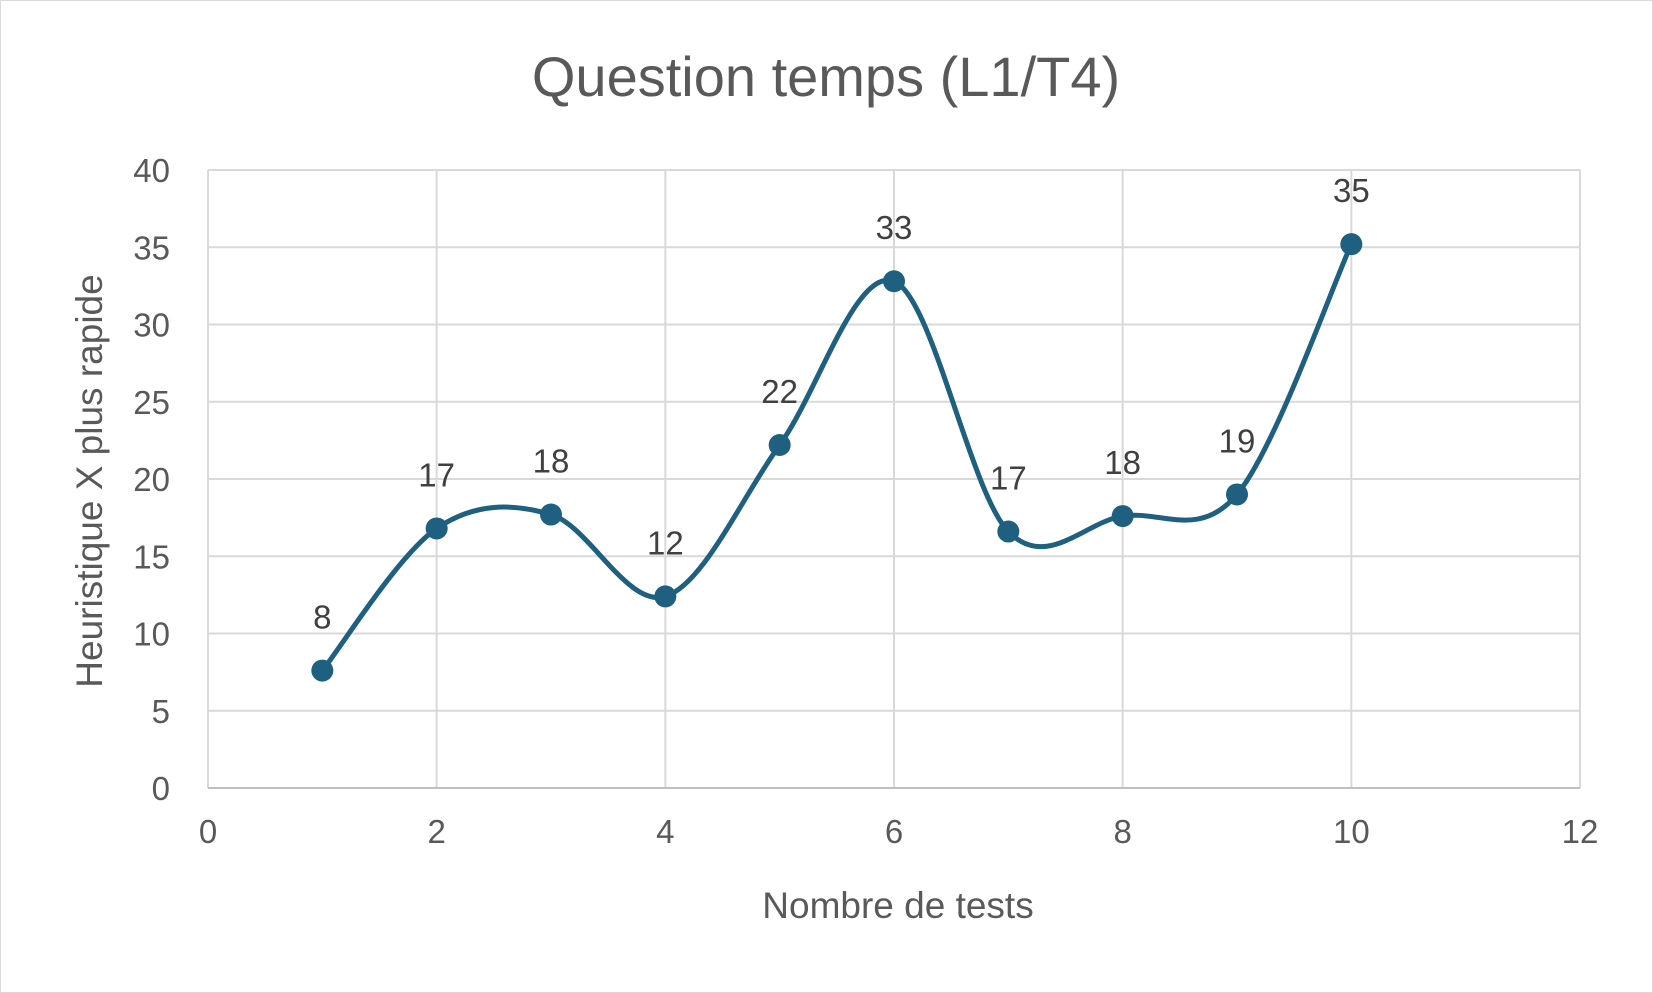  Describe the element at coordinates (161, 711) in the screenshot. I see `y-tick-label-1: 5` at that location.